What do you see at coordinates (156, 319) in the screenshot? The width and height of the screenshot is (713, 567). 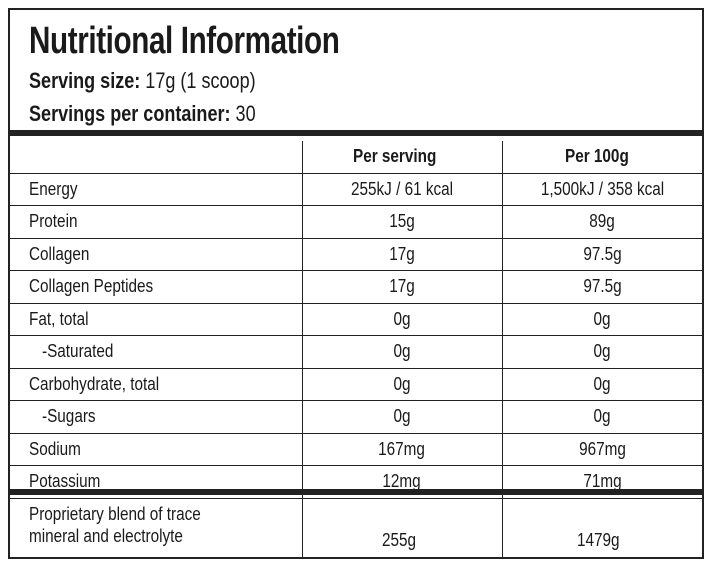 I see `row-label: Fat, total` at bounding box center [156, 319].